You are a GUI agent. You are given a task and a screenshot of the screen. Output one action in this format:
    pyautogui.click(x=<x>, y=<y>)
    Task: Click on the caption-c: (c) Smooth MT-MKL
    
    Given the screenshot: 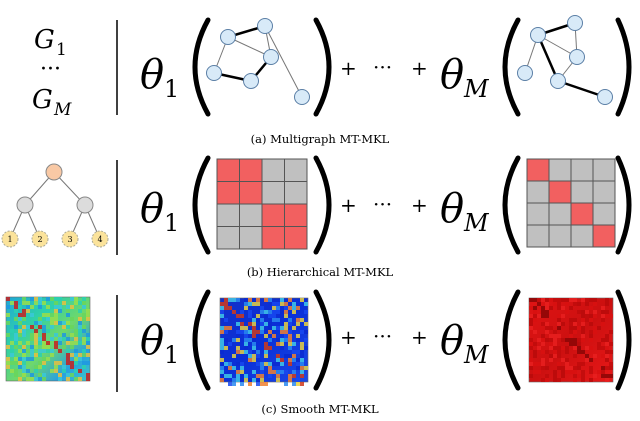 What is the action you would take?
    pyautogui.click(x=320, y=409)
    